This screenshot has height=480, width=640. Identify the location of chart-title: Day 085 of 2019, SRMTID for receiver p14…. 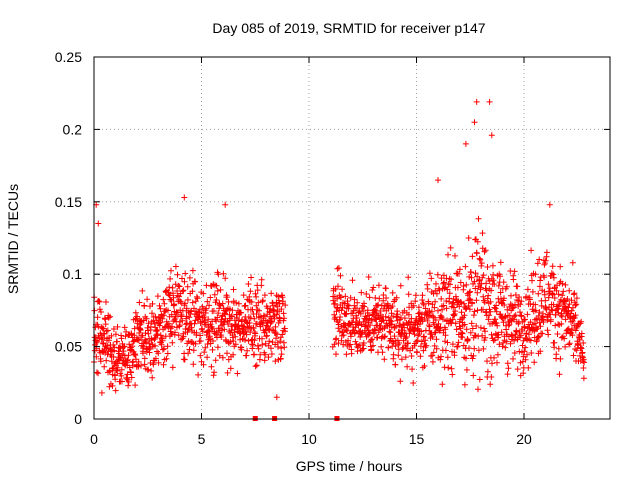
(348, 28).